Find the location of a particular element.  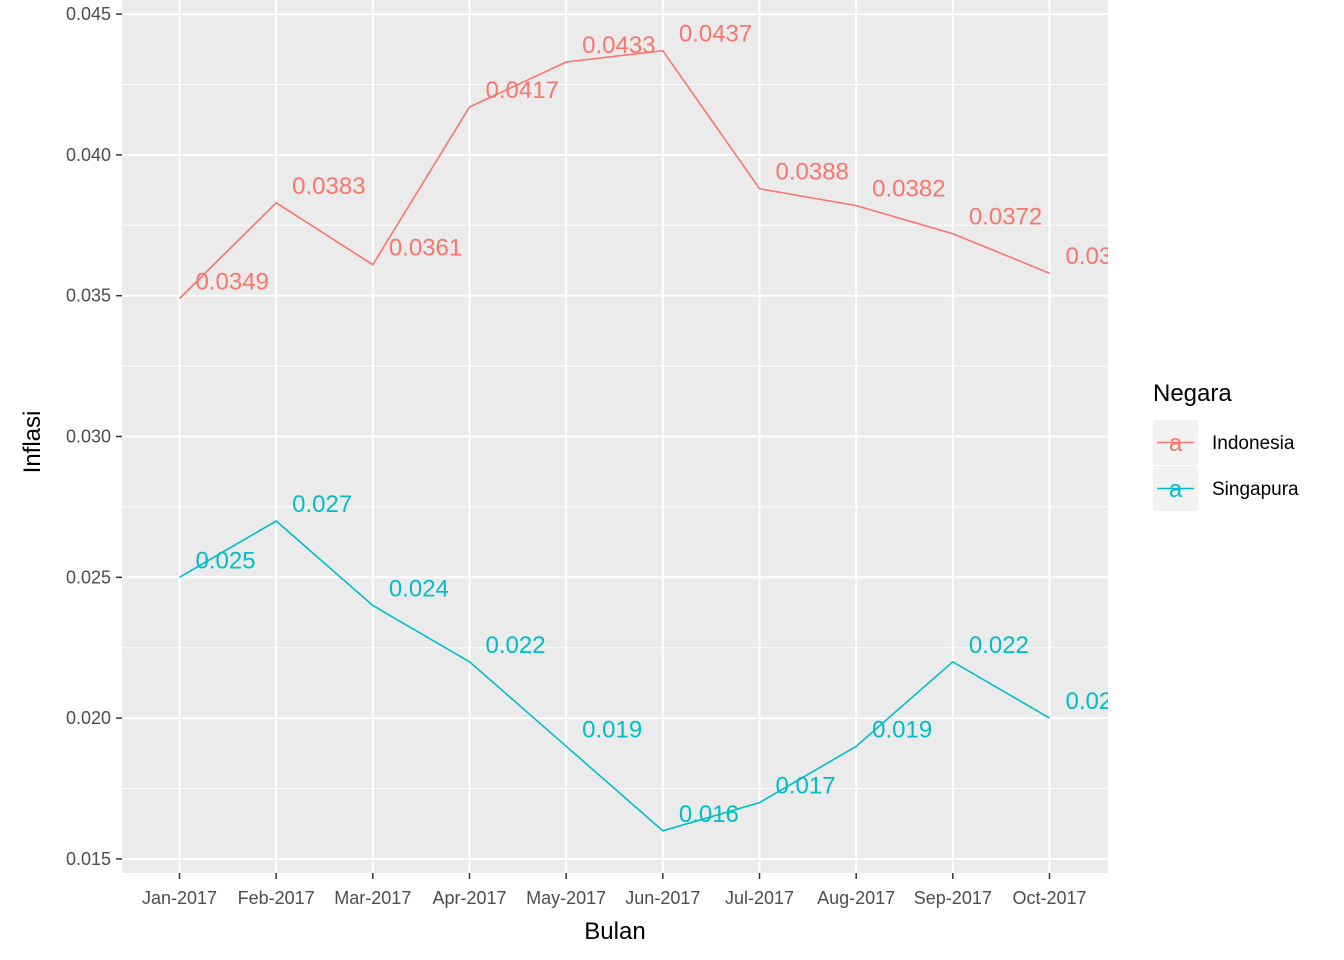

data-label-indonesia: 0.0417 is located at coordinates (522, 90).